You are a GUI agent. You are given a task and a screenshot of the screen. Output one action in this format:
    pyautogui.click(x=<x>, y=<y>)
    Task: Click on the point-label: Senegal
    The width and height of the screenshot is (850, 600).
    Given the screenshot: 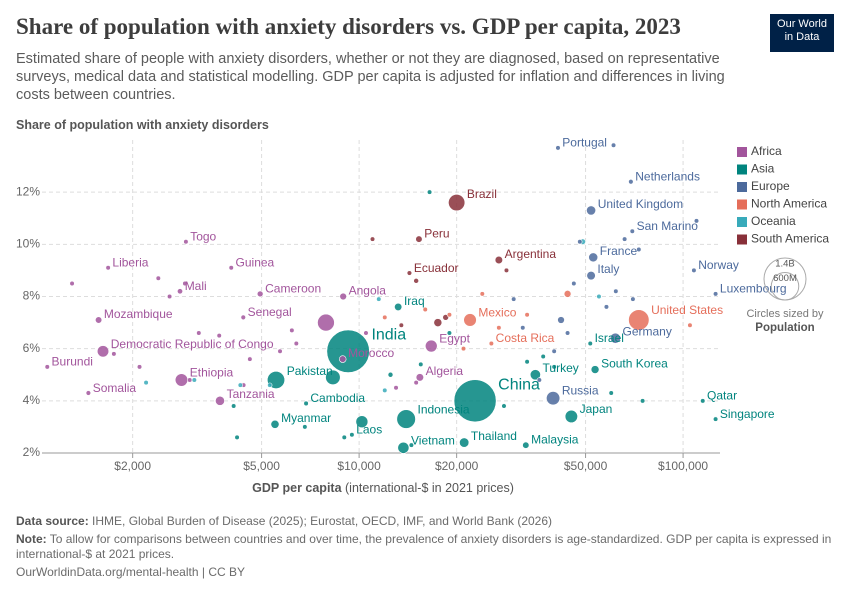 What is the action you would take?
    pyautogui.click(x=270, y=312)
    